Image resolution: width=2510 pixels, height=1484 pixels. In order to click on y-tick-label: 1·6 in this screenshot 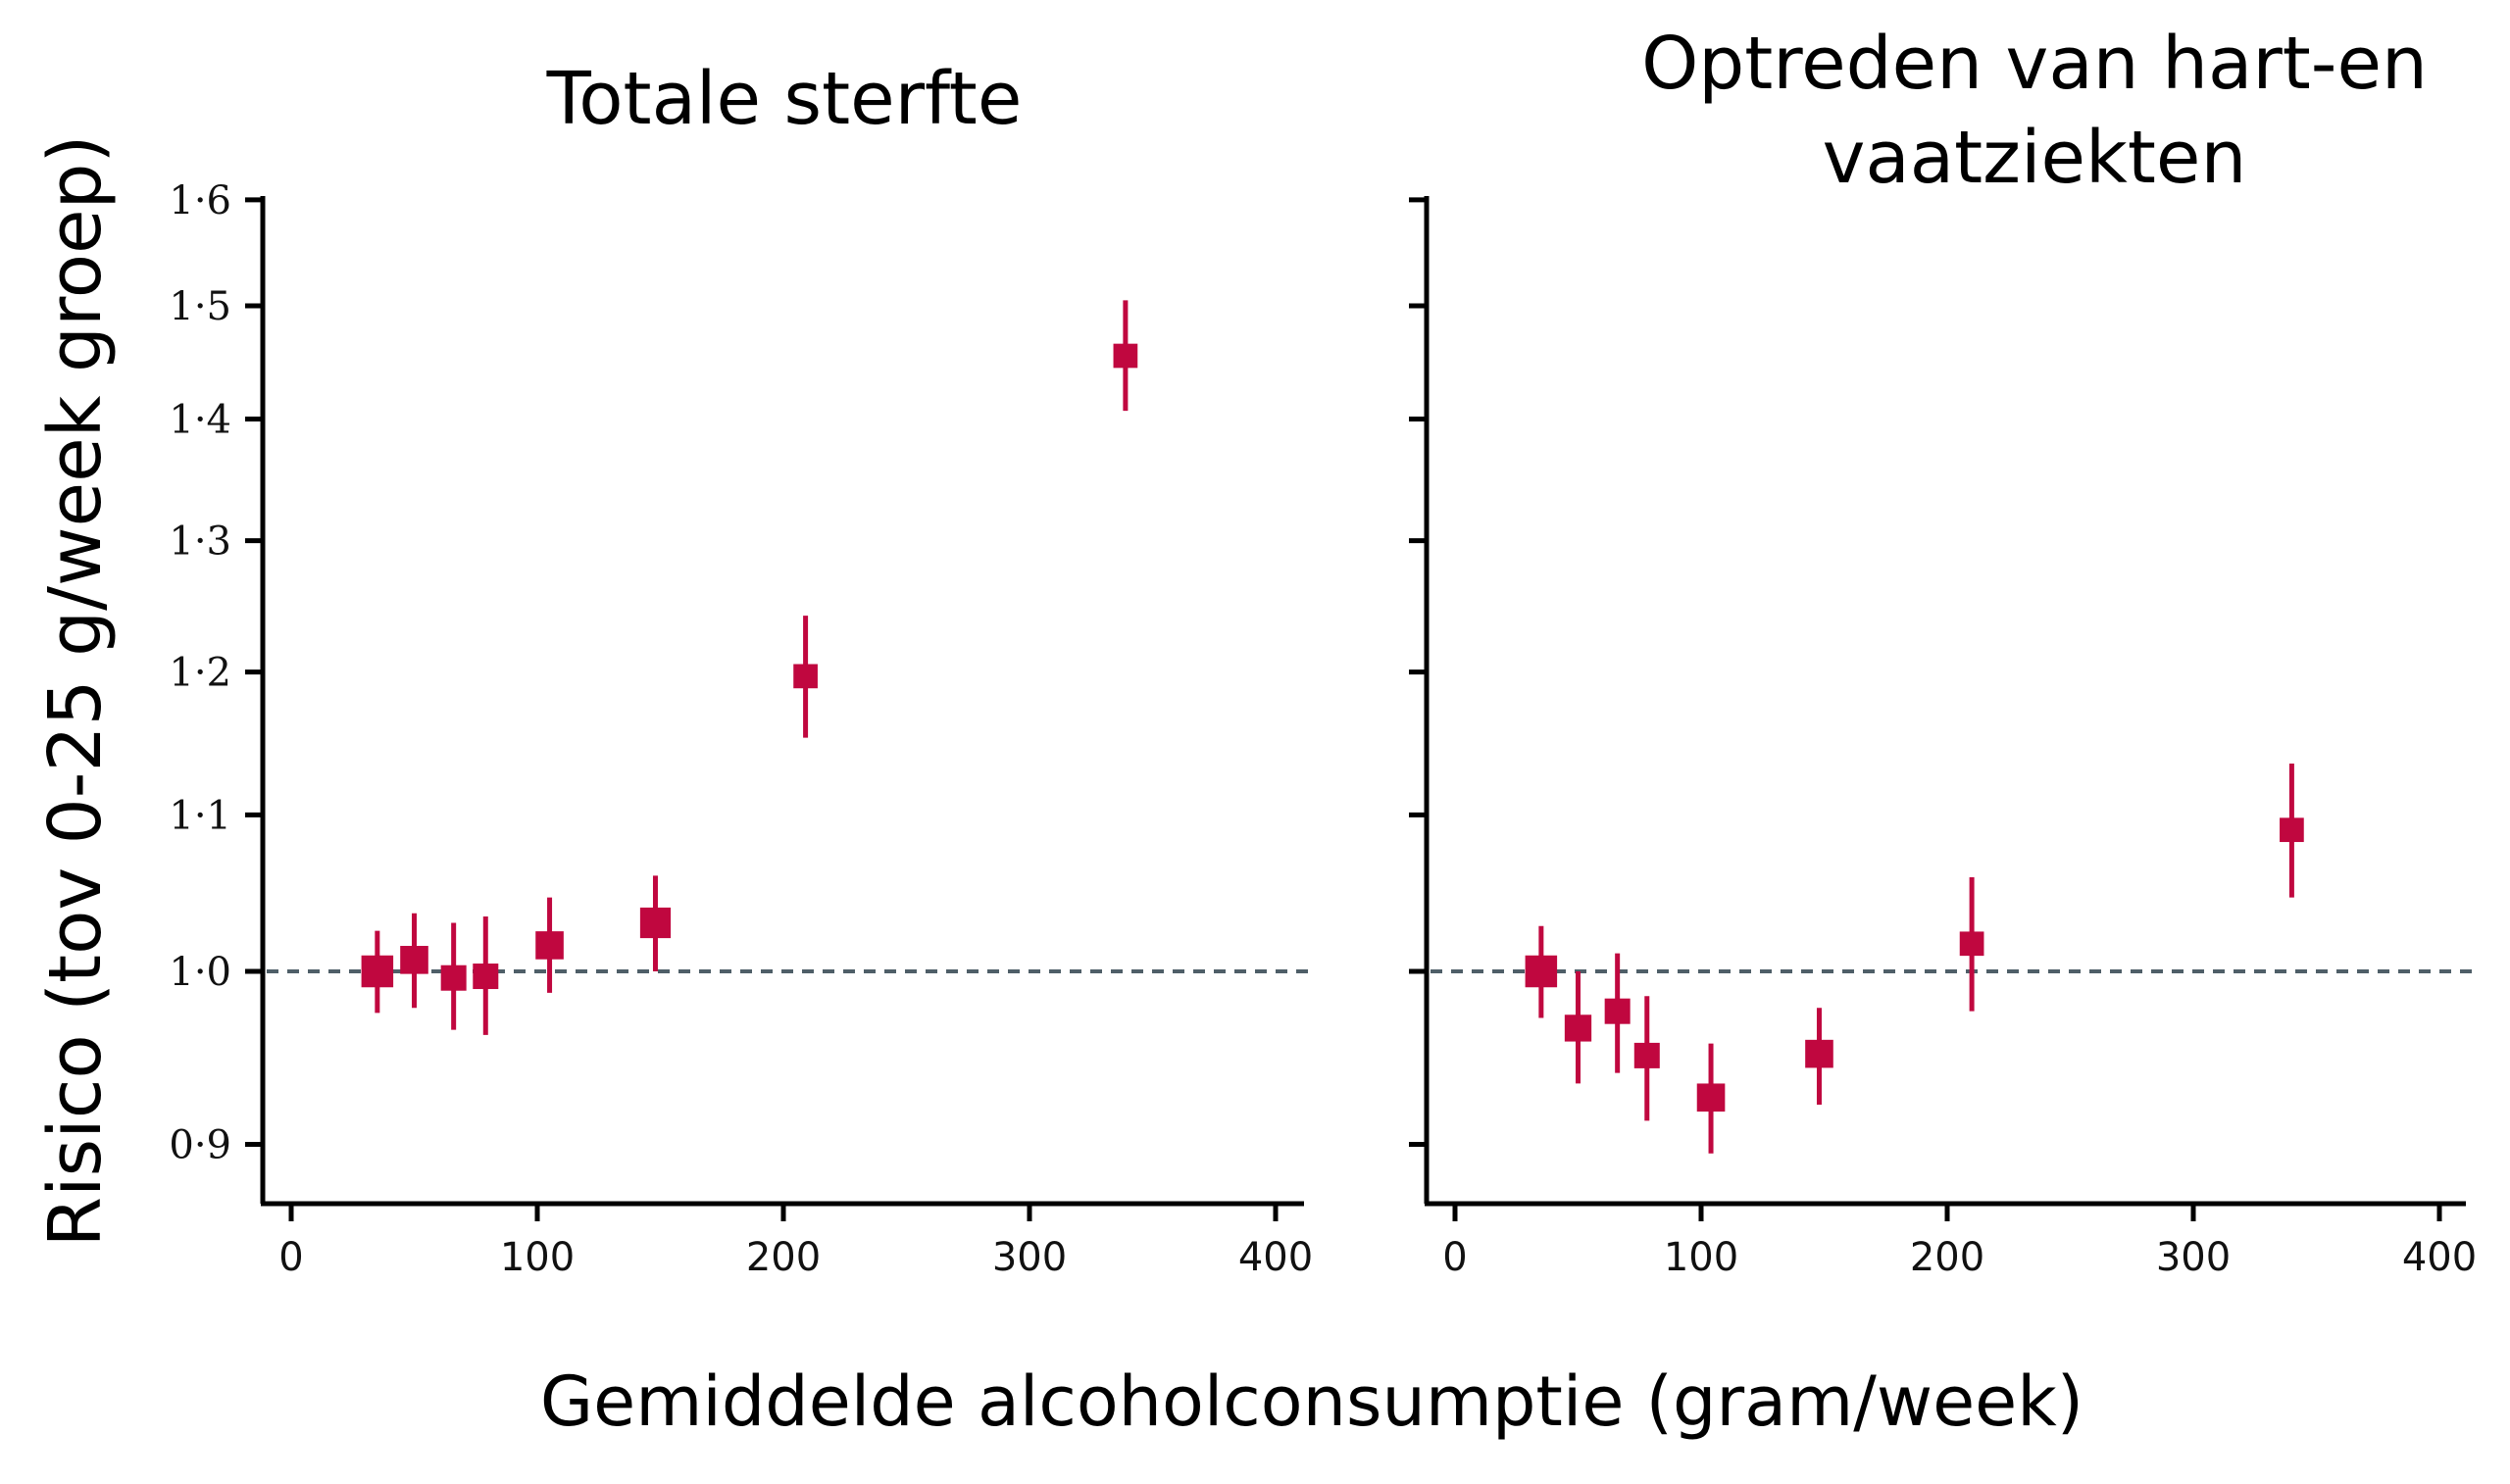, I will do `click(200, 201)`.